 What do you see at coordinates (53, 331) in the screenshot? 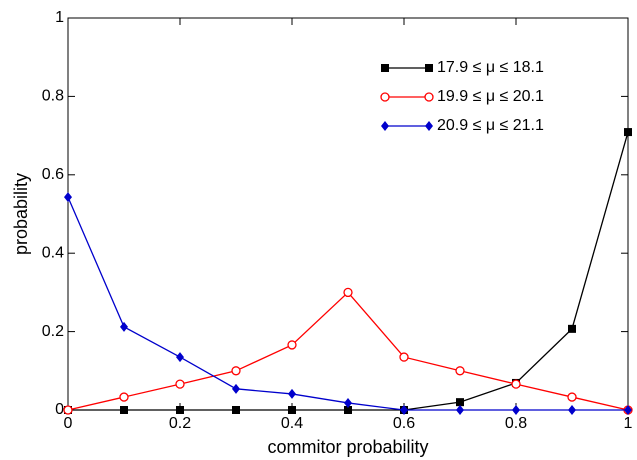
I see `y-tick-label: 0.2` at bounding box center [53, 331].